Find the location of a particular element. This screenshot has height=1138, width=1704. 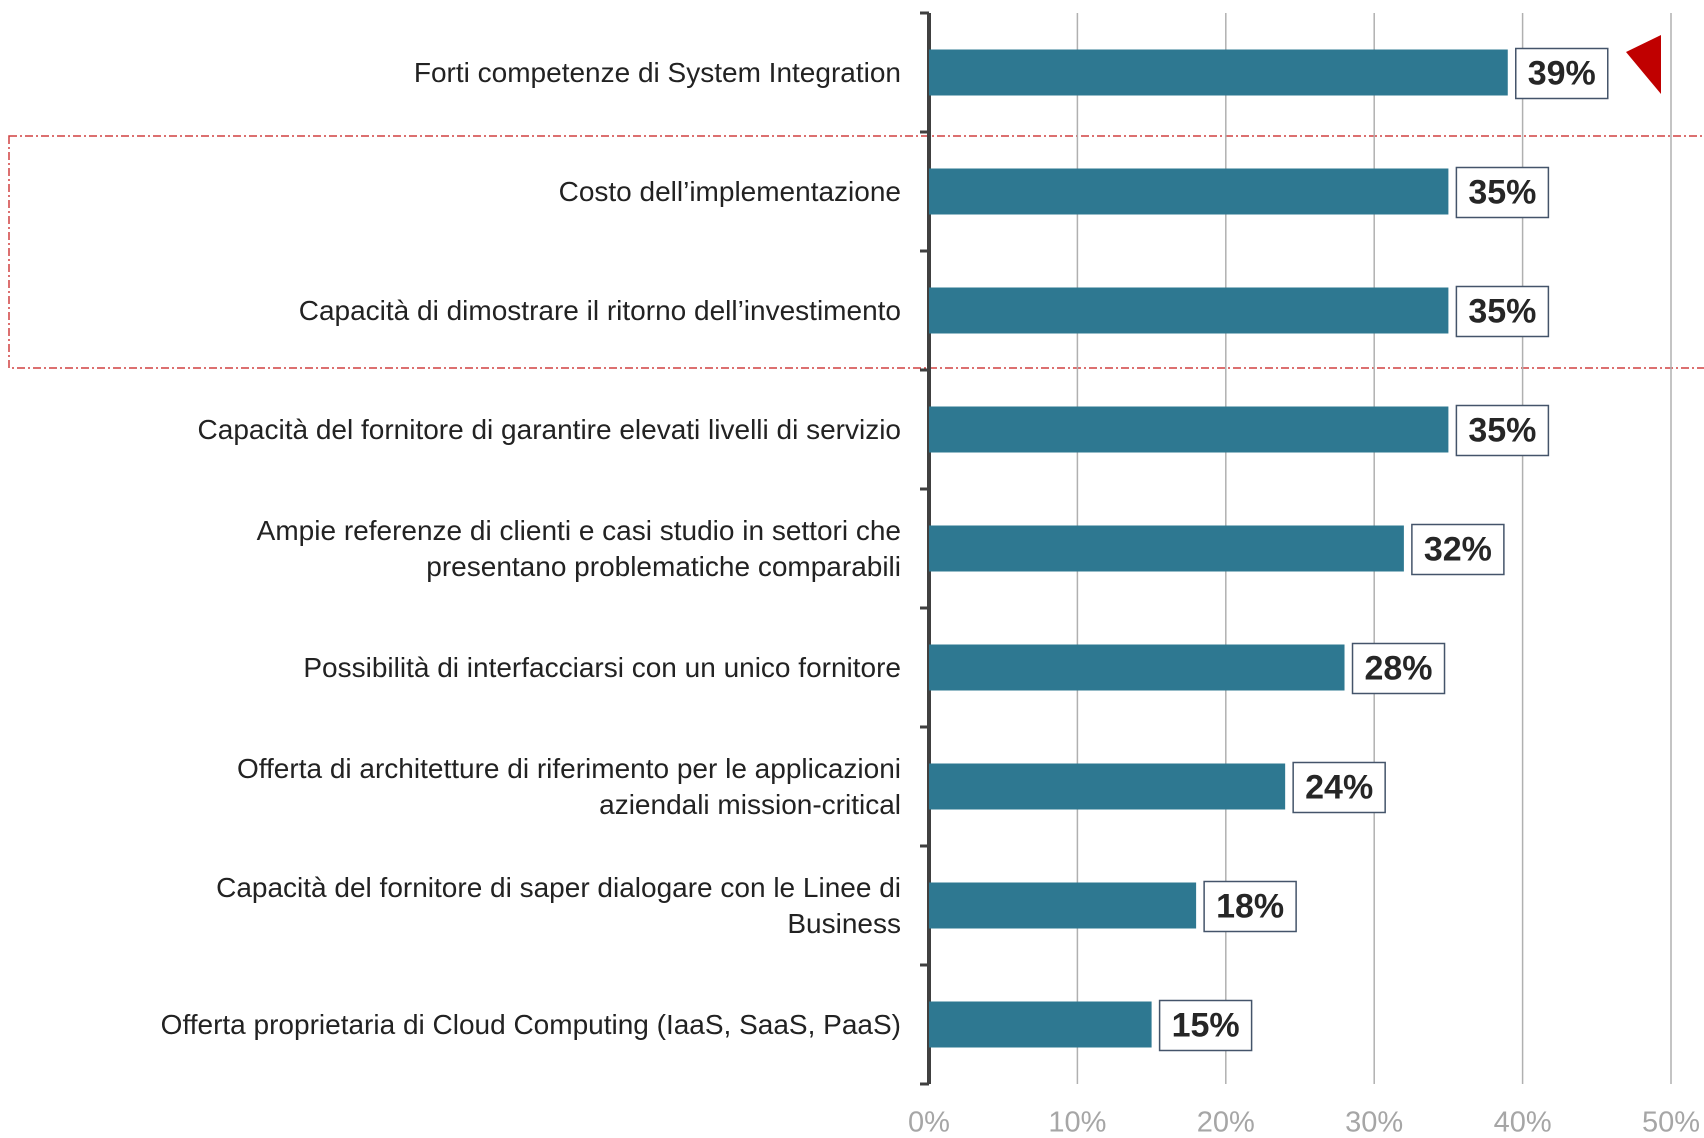

highlight-marker is located at coordinates (1643, 64).